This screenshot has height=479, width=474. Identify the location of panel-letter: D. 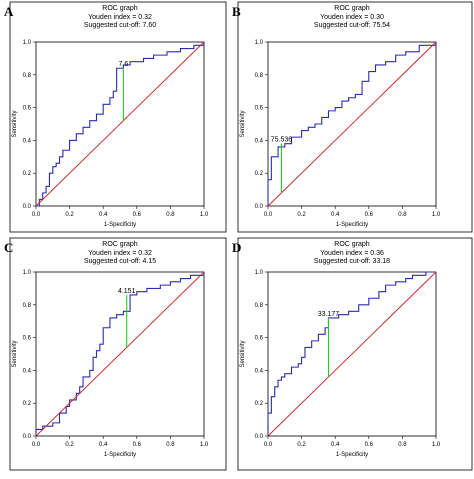
(236, 247).